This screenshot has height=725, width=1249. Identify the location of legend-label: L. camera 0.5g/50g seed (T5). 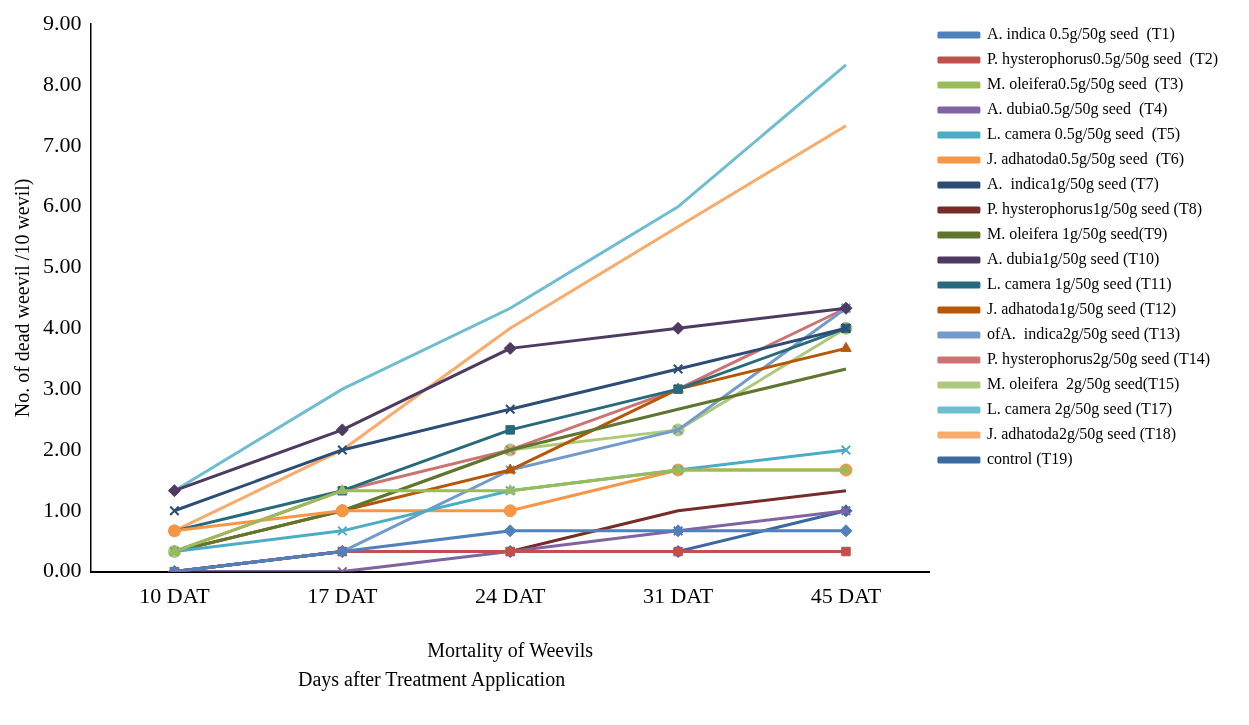
(1083, 134).